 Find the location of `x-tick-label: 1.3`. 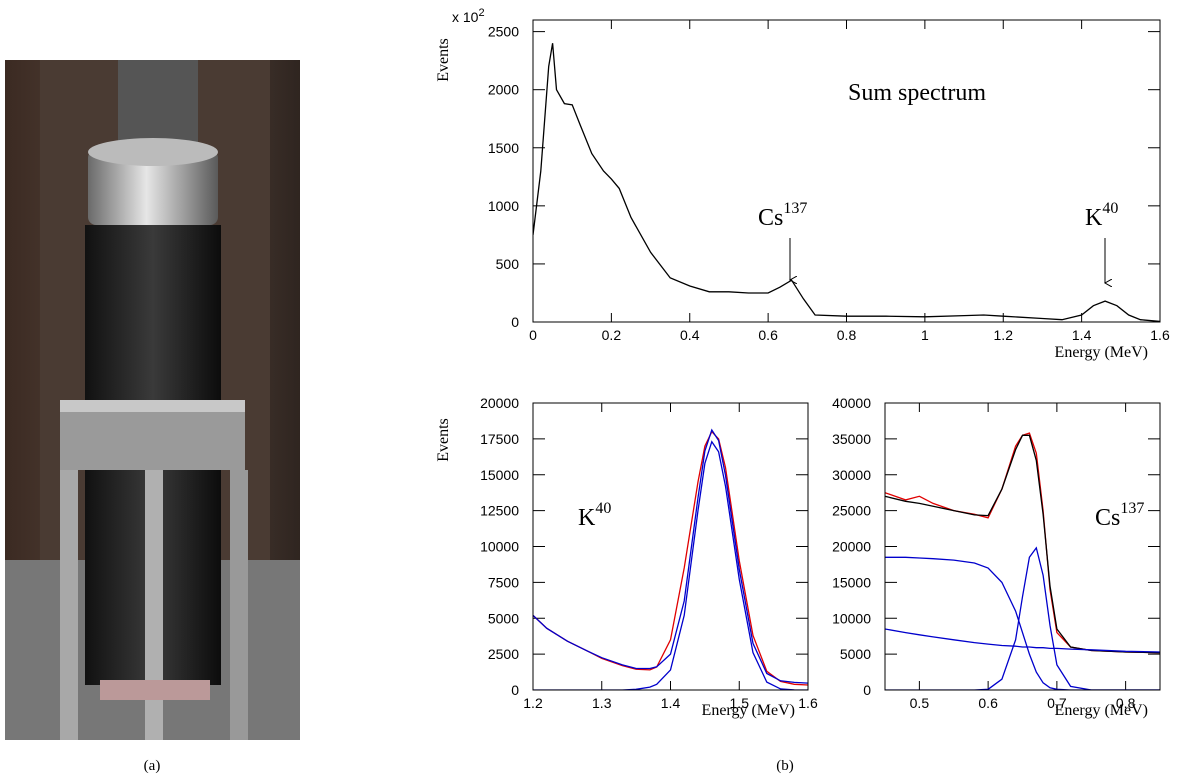

x-tick-label: 1.3 is located at coordinates (602, 703).